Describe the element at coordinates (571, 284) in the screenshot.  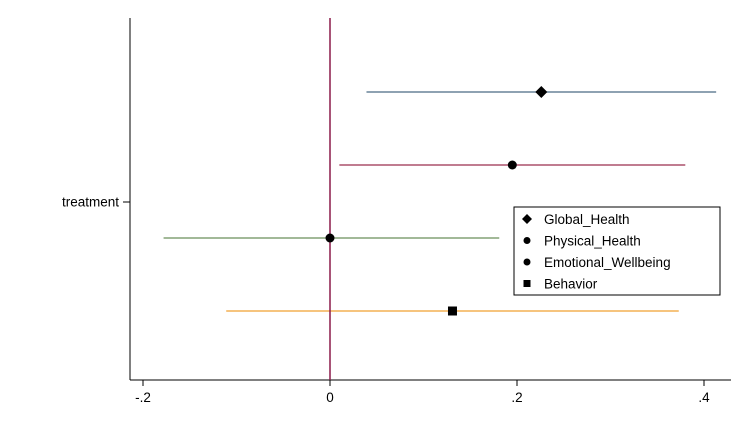
I see `legend-label: Behavior` at that location.